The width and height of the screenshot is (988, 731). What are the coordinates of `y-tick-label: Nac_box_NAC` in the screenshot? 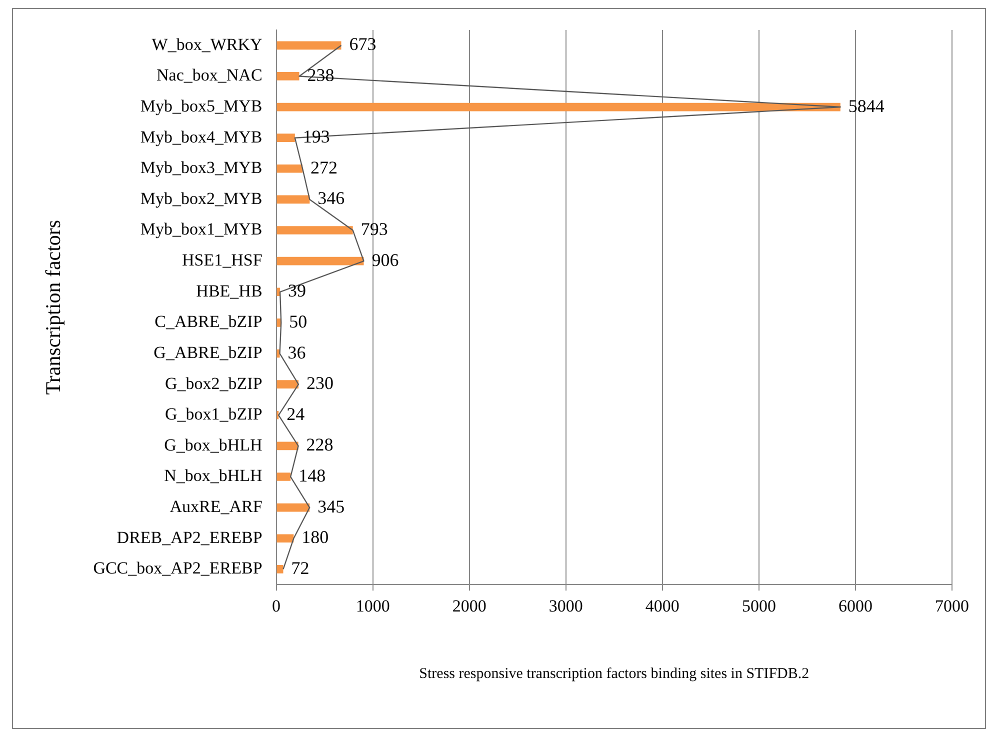 It's located at (209, 75).